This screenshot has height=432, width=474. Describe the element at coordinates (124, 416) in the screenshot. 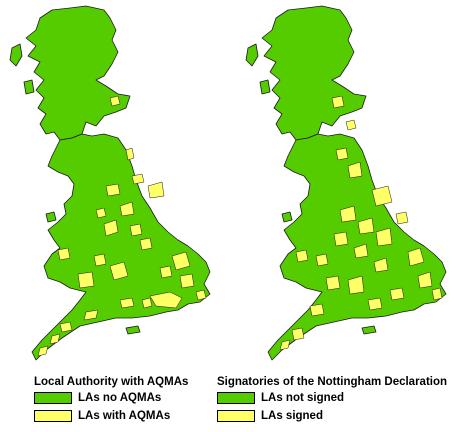

I see `legend-label: LAs with AQMAs` at that location.